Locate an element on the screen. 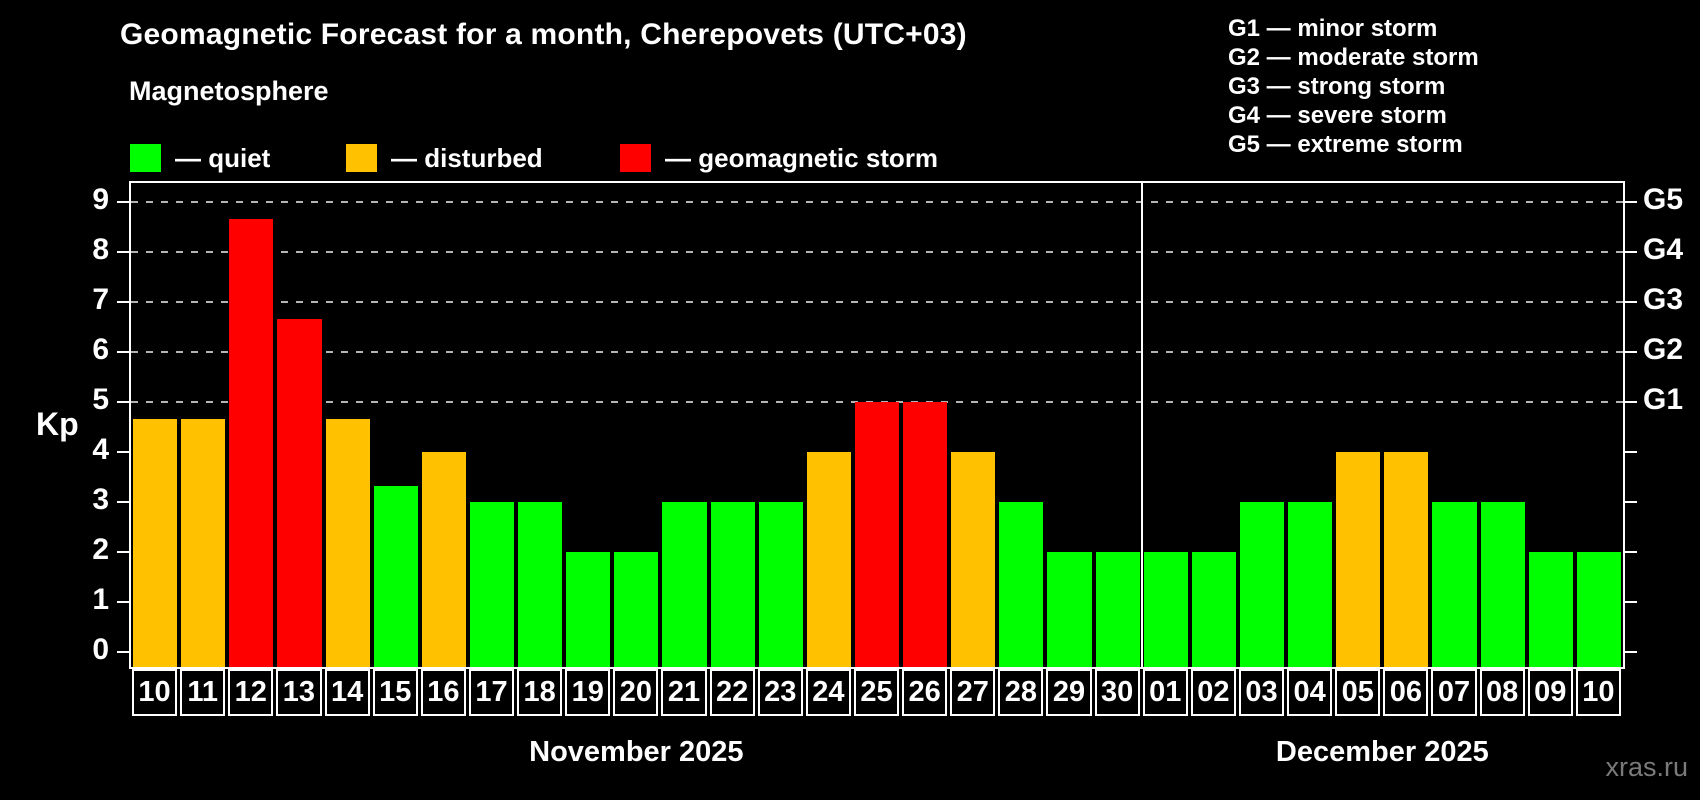 The image size is (1700, 800). day-label-dec-04: 04 is located at coordinates (1310, 692).